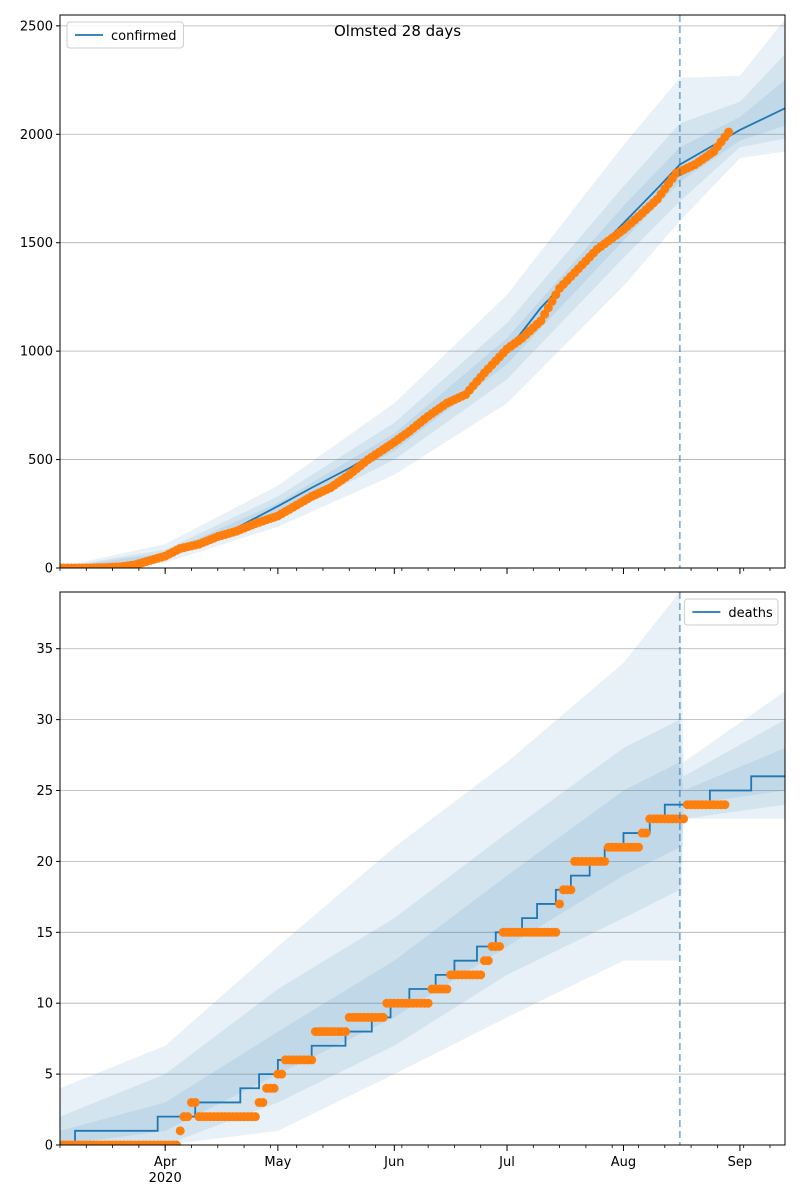  Describe the element at coordinates (165, 1162) in the screenshot. I see `x-tick-label: Apr` at that location.